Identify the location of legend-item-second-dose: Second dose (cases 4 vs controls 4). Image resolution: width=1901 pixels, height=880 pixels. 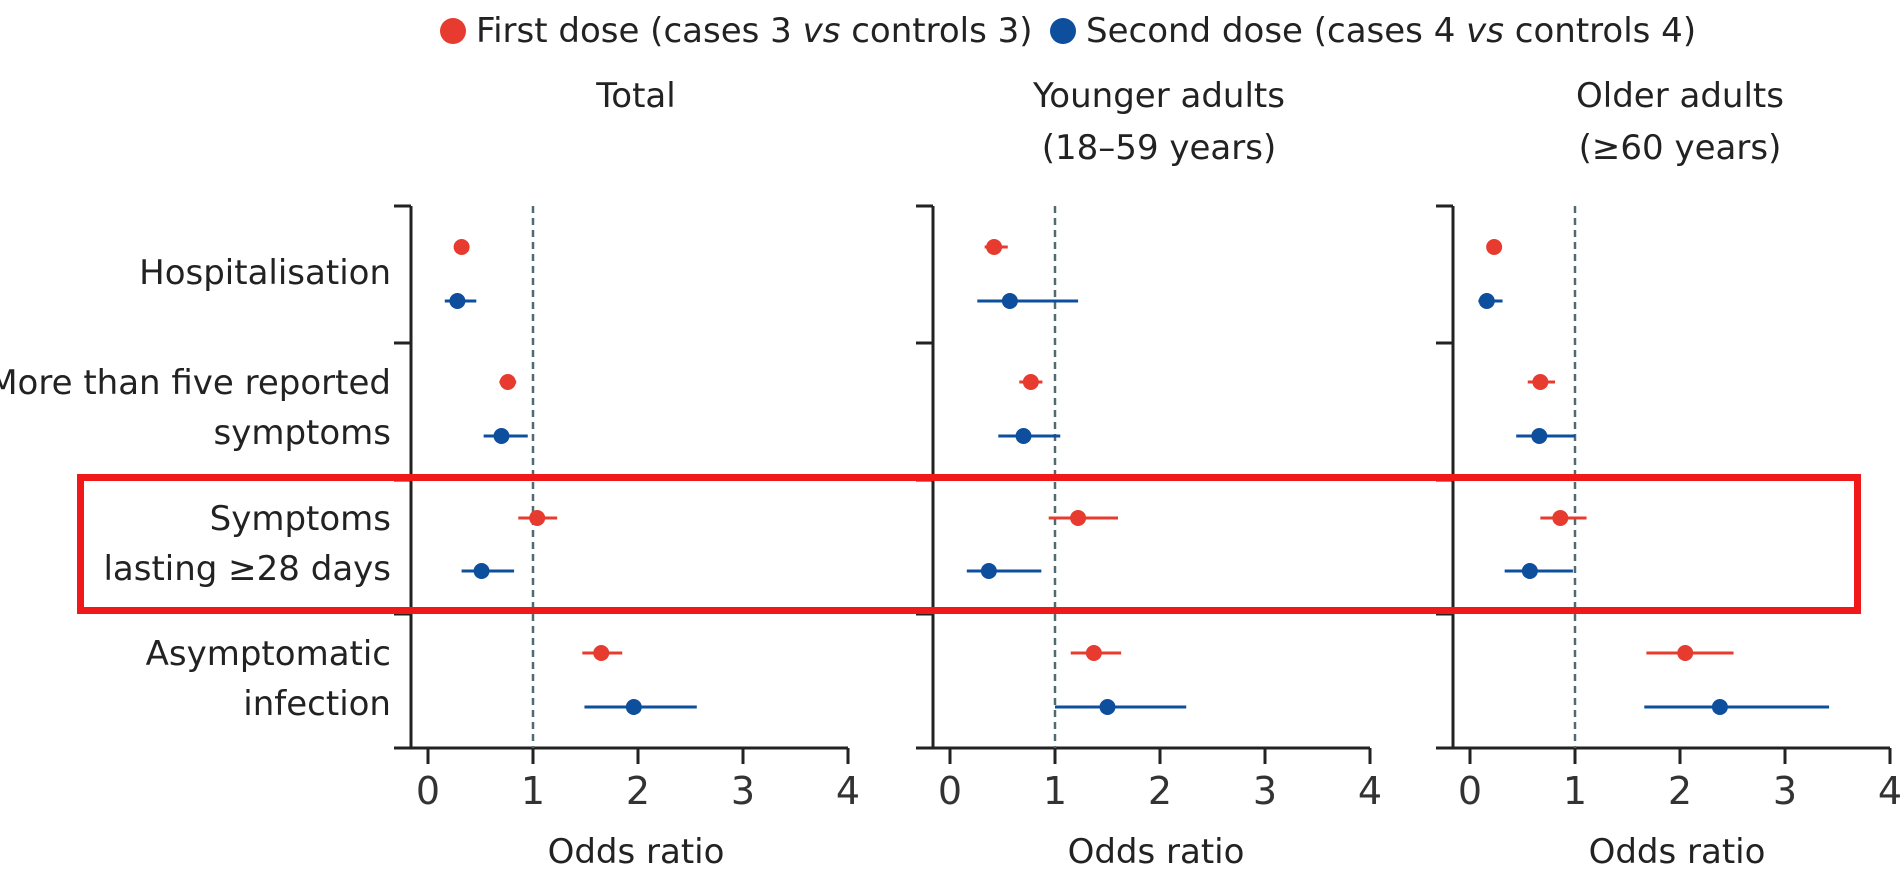
(1373, 31).